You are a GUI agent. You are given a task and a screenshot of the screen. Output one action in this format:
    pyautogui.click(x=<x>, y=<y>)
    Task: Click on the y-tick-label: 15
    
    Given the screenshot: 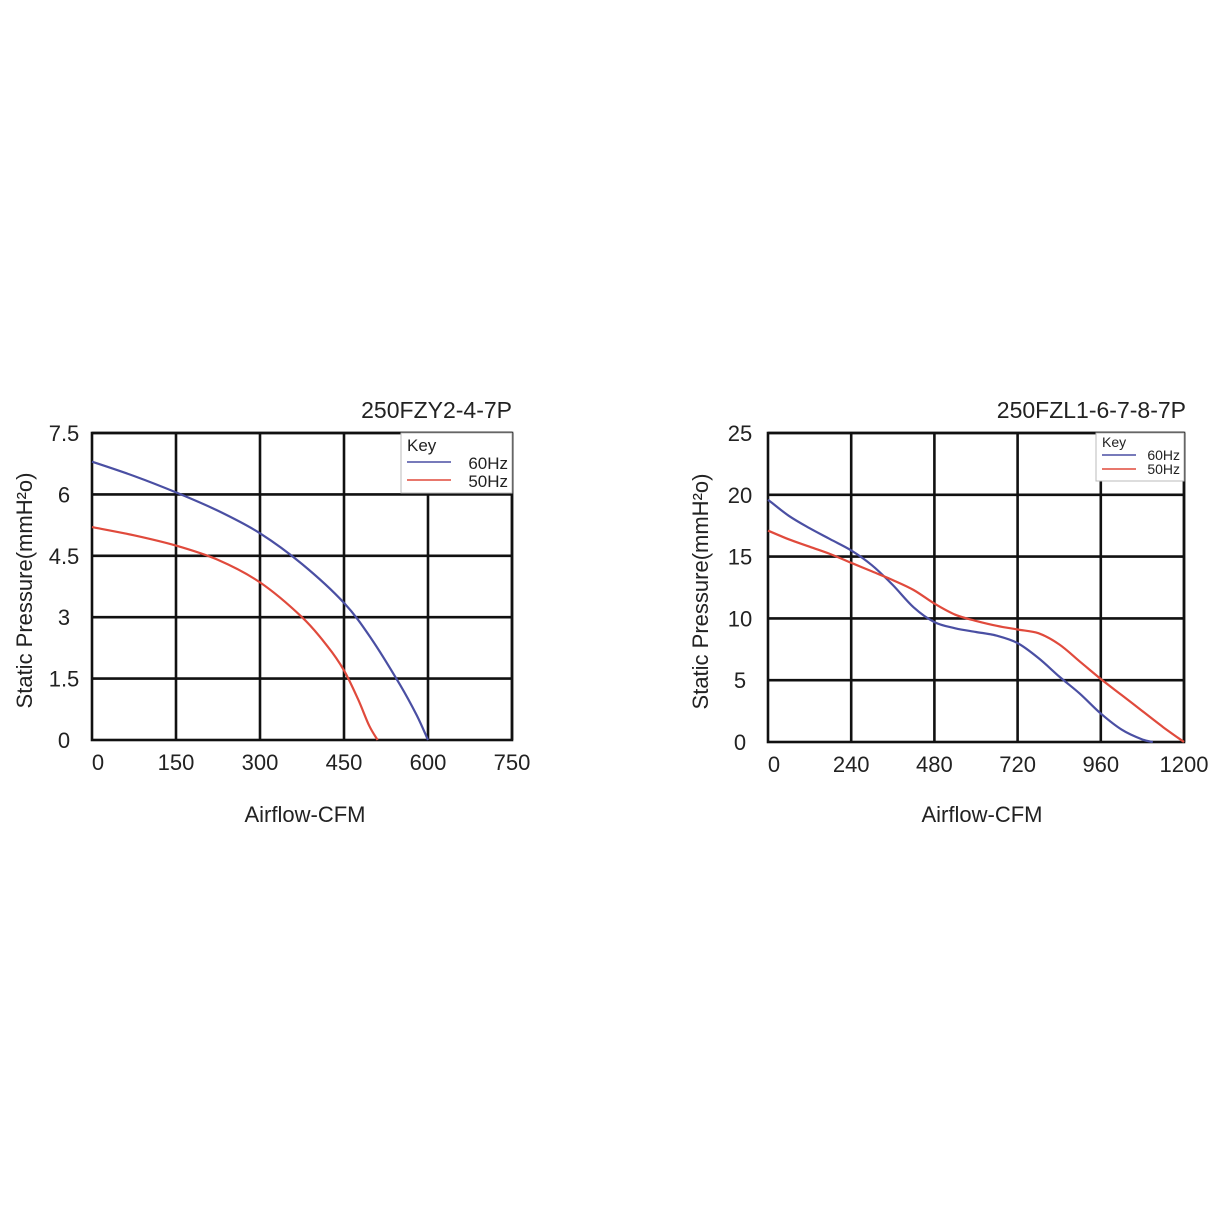 What is the action you would take?
    pyautogui.click(x=740, y=557)
    